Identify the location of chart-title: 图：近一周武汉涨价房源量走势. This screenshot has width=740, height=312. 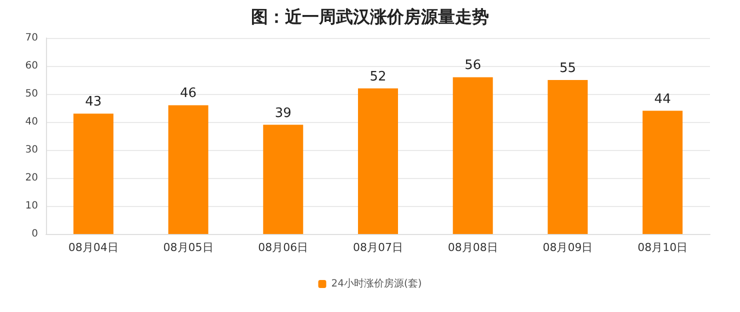
(370, 18).